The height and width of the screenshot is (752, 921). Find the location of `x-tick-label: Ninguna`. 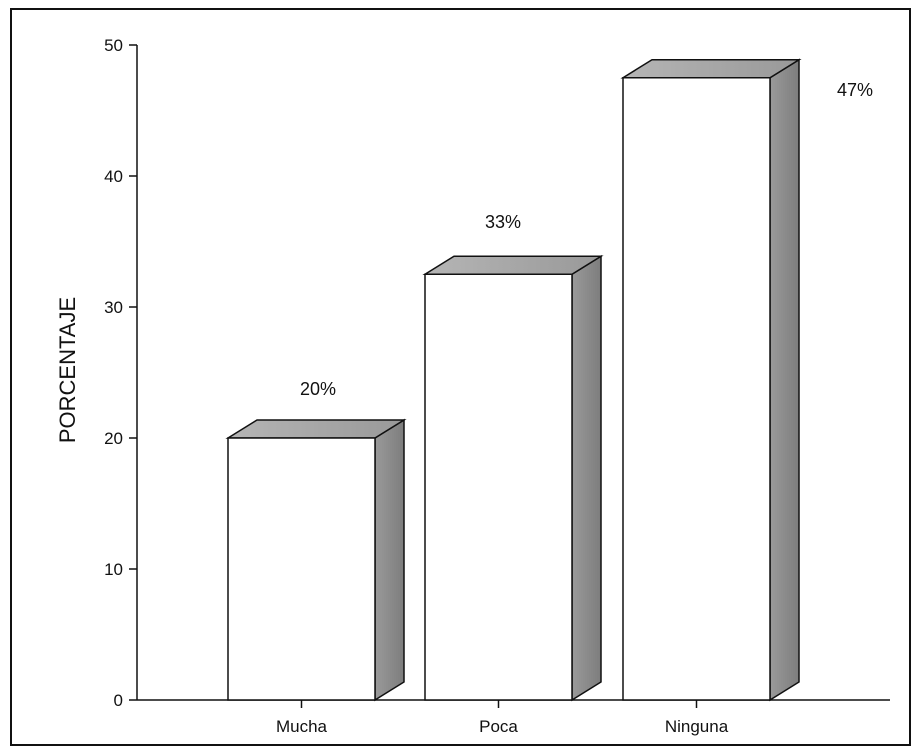

x-tick-label: Ninguna is located at coordinates (697, 726).